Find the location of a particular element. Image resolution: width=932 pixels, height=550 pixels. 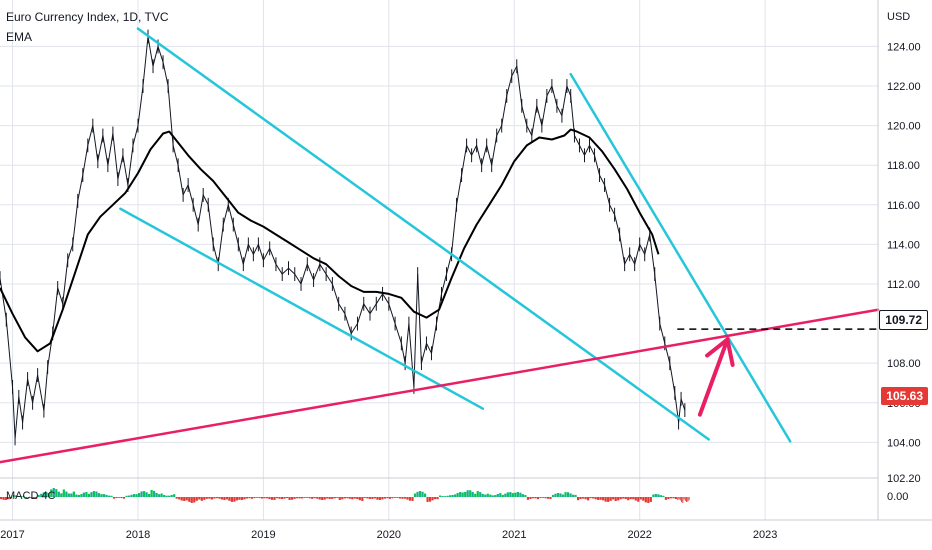

target-level-badge: 109.72 is located at coordinates (903, 320).